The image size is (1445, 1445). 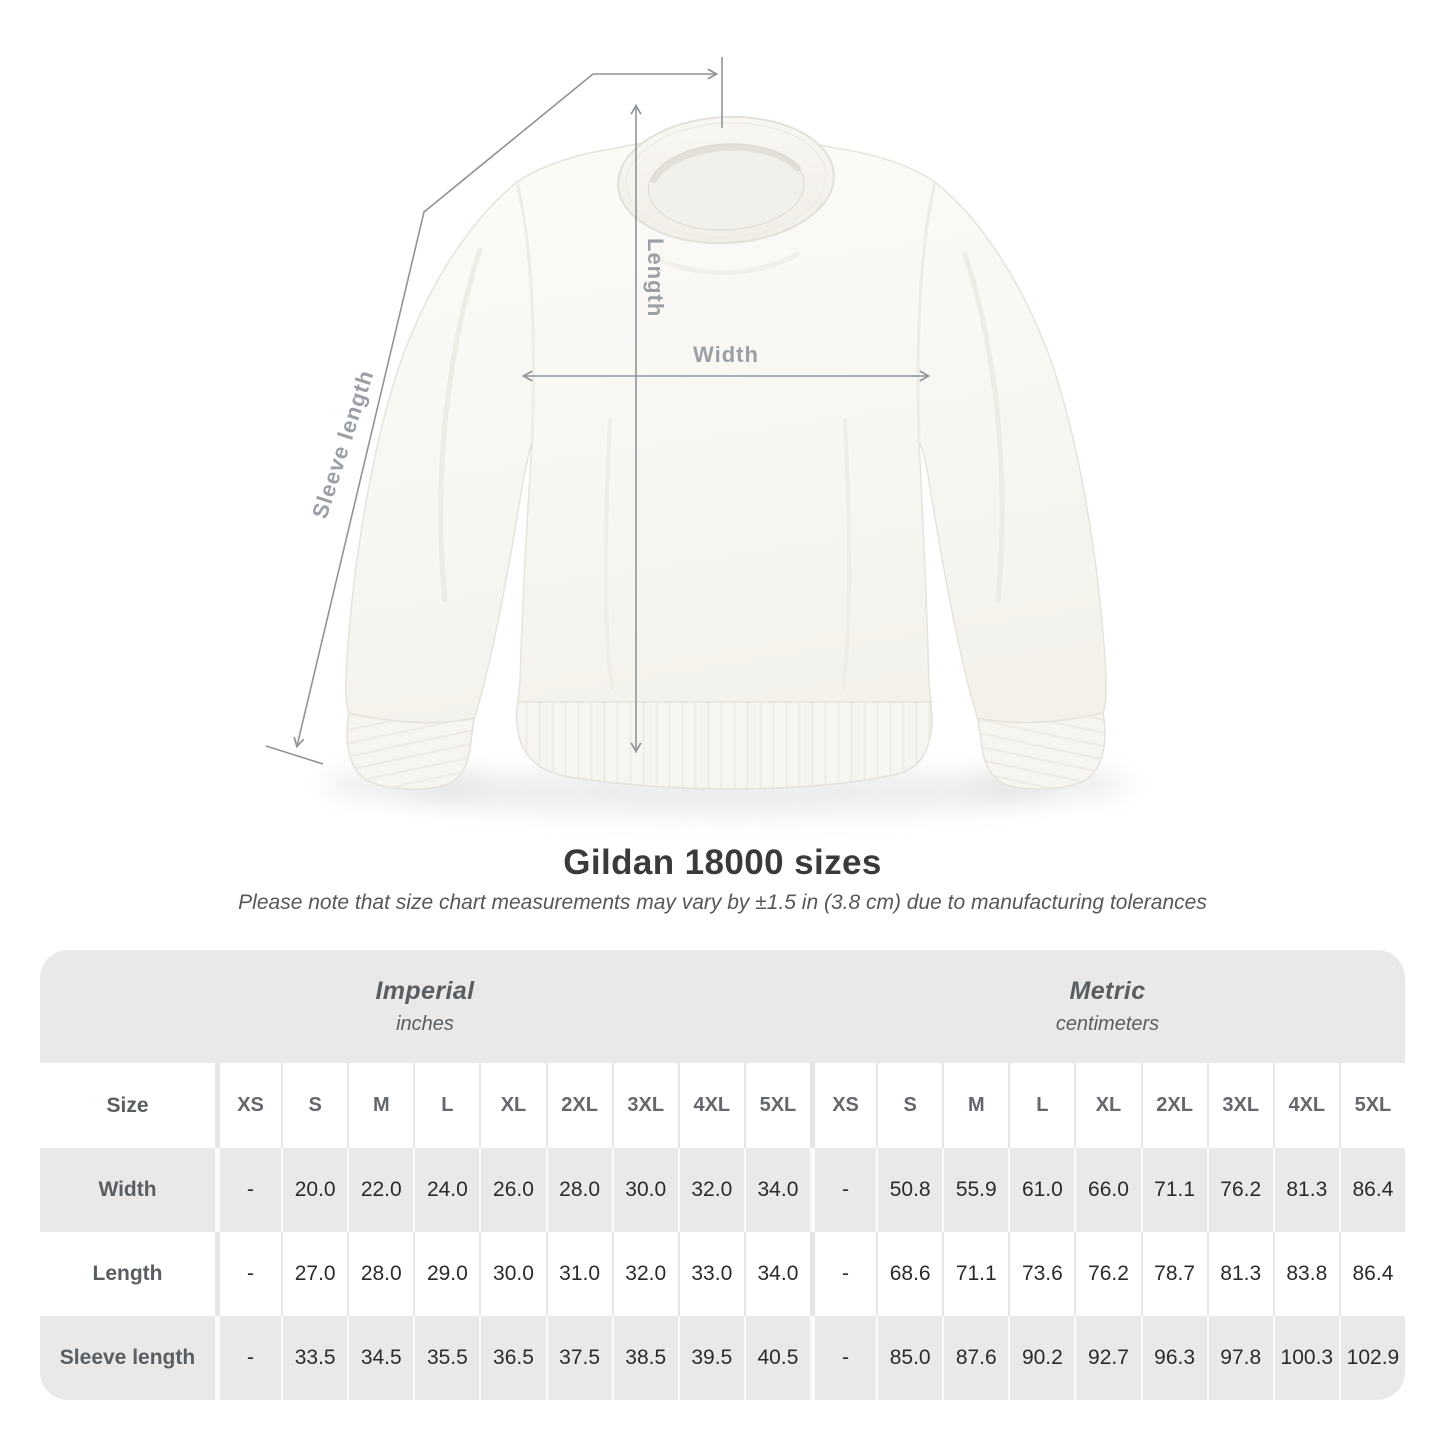 I want to click on size-header-metric: XL, so click(x=1107, y=1105).